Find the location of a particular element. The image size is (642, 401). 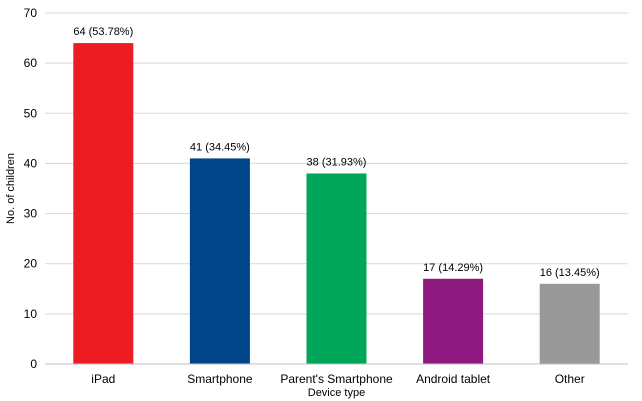

y-tick-label: 40 is located at coordinates (31, 163).